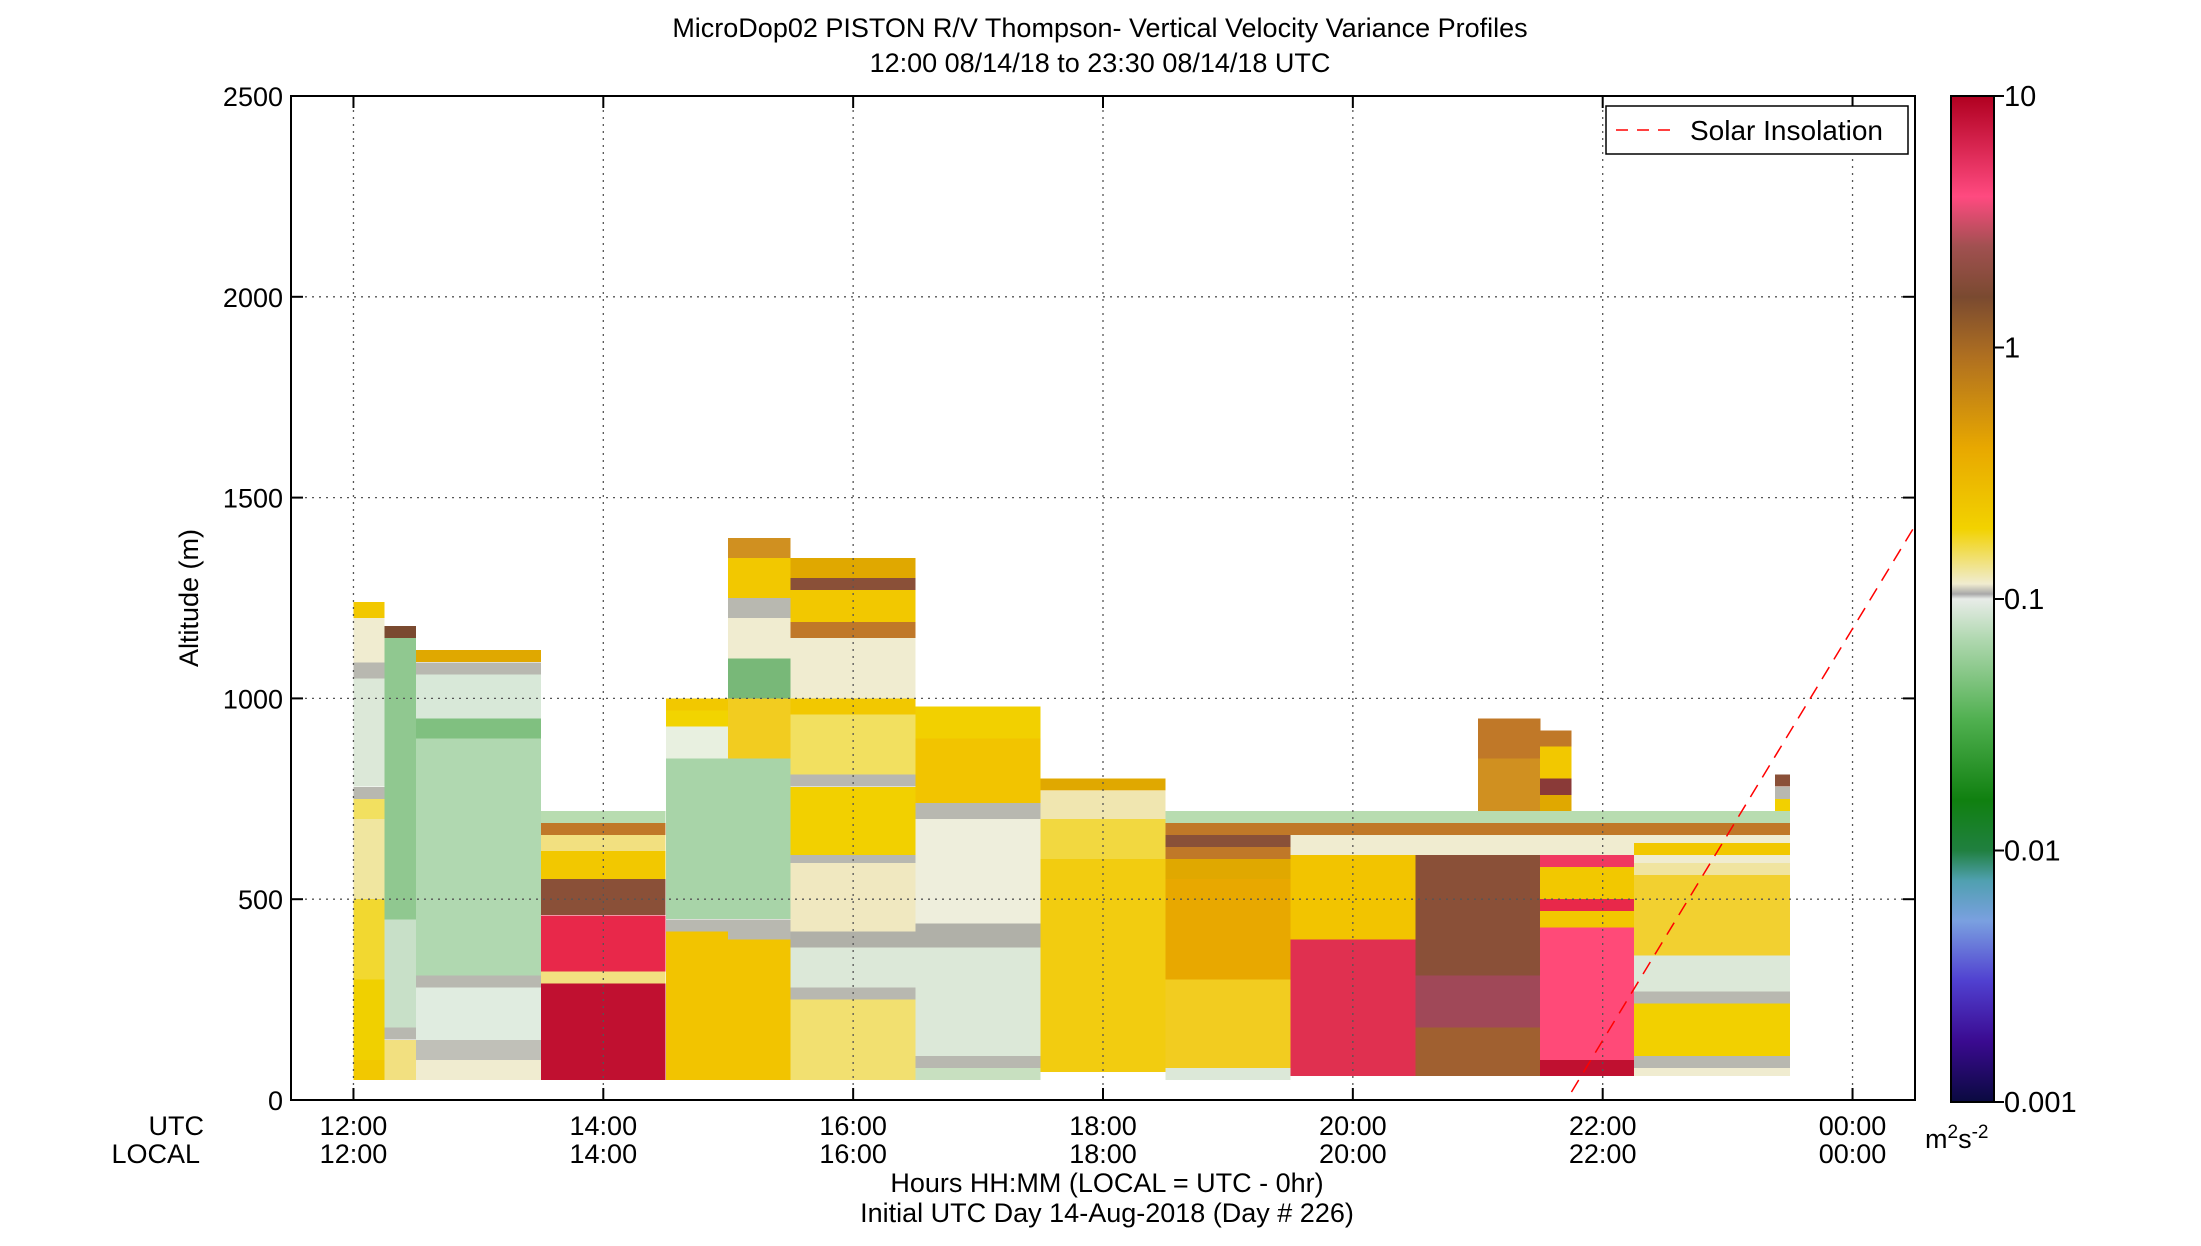 This screenshot has height=1246, width=2201. What do you see at coordinates (1103, 1154) in the screenshot?
I see `x-tick-label-local: 18:00` at bounding box center [1103, 1154].